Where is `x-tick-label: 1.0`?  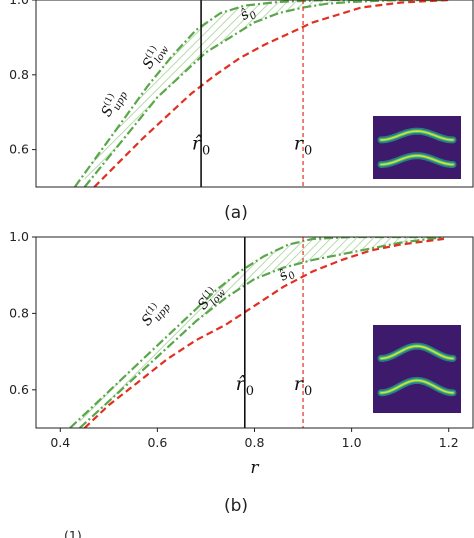
x-tick-label: 1.0 is located at coordinates (352, 442).